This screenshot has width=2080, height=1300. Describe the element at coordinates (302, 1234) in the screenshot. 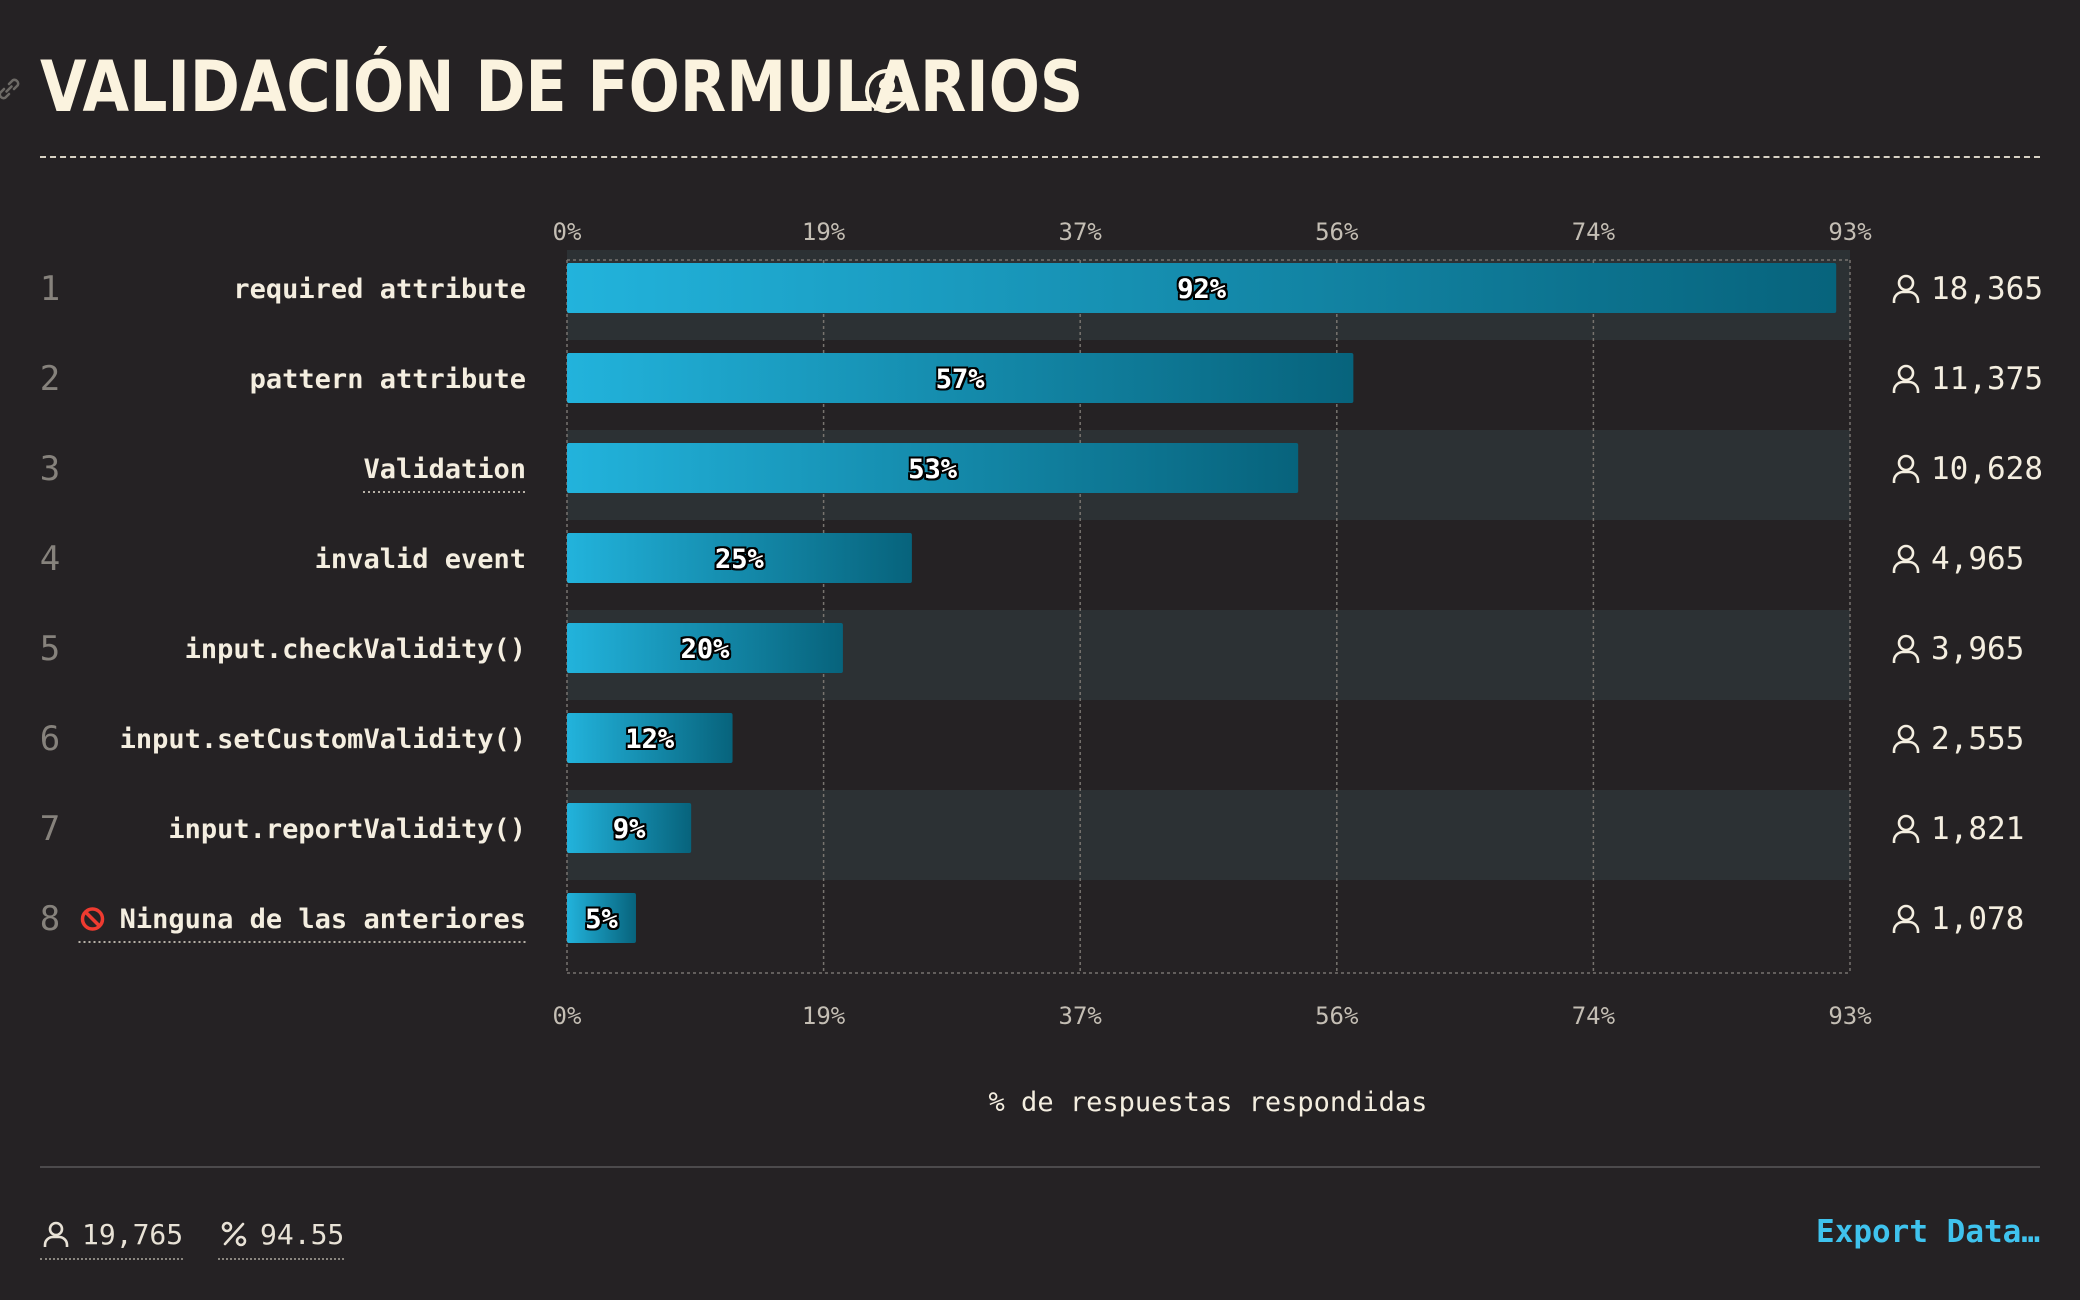

I see `percentage-value: 94.55` at that location.